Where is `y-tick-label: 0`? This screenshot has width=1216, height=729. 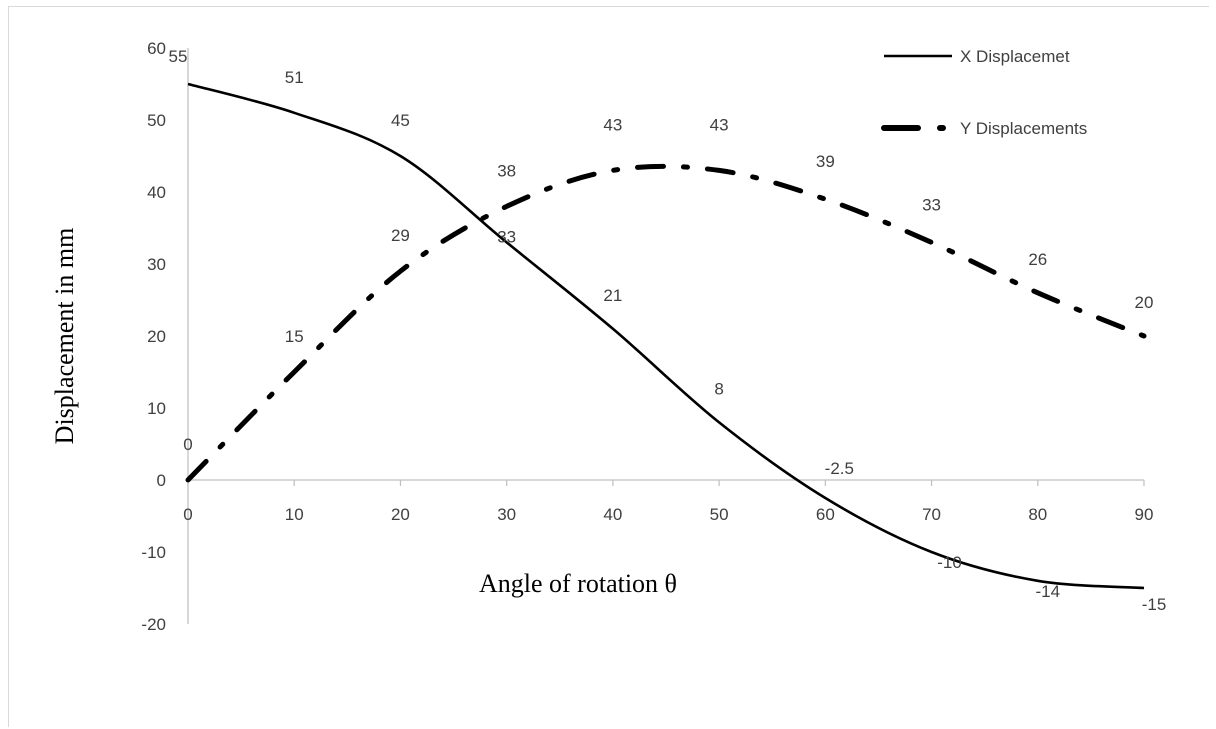
y-tick-label: 0 is located at coordinates (161, 480).